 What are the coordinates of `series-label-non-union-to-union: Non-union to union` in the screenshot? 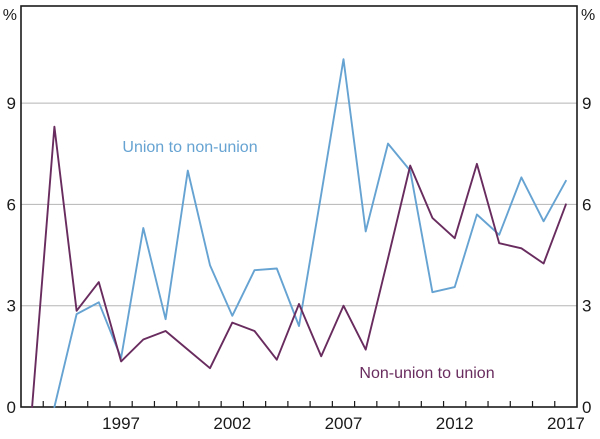 It's located at (426, 373).